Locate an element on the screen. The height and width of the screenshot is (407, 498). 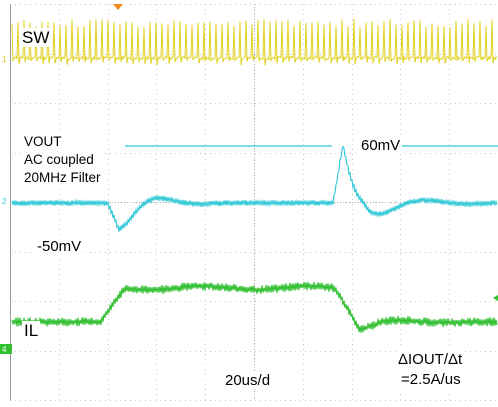
channel-4-marker-bg is located at coordinates (6, 349).